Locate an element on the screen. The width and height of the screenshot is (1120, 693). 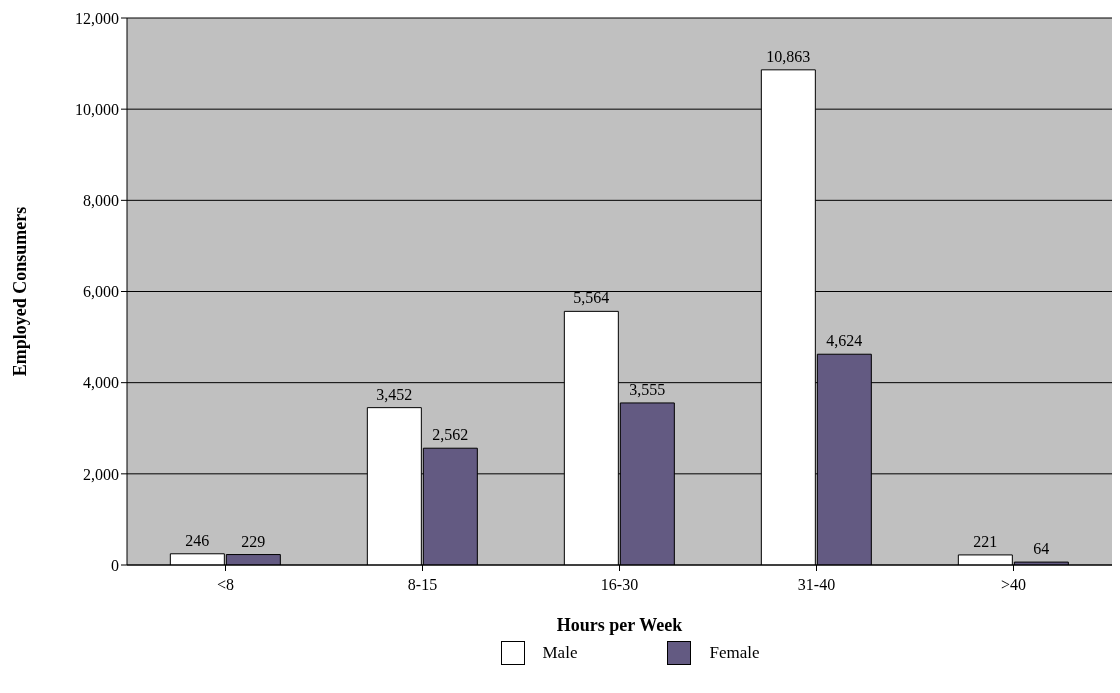
y-tick-label: 2,000 is located at coordinates (101, 474).